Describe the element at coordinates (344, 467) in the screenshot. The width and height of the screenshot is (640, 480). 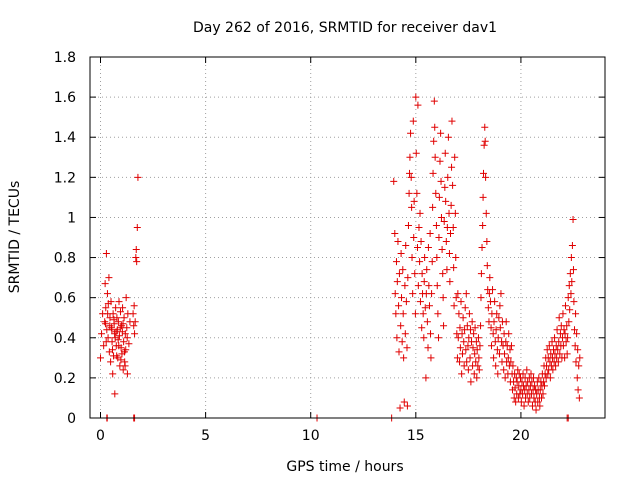
I see `x-axis-title: GPS time / hours` at that location.